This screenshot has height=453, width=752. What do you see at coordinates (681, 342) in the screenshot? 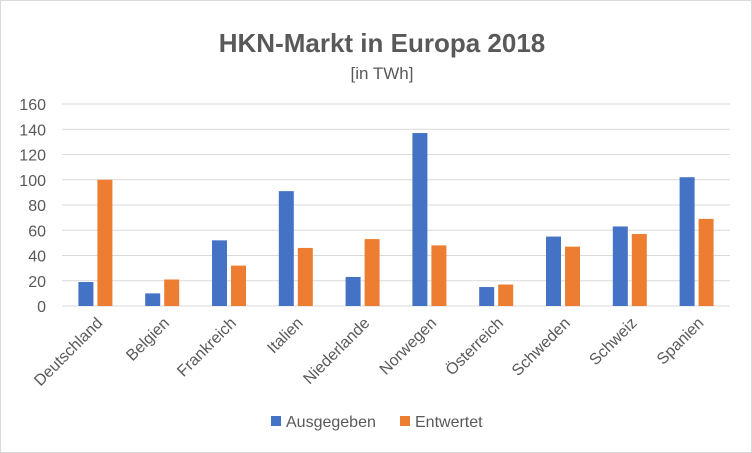
I see `x-tick-label: Spanien` at bounding box center [681, 342].